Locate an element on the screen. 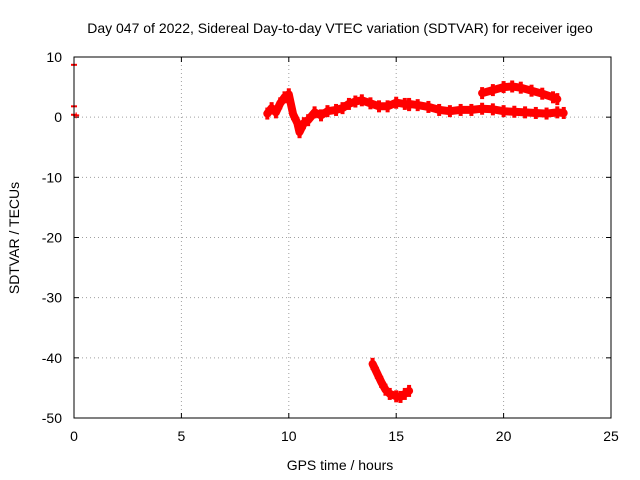 The image size is (640, 480). y-axis-label: SDTVAR / TECUs is located at coordinates (14, 238).